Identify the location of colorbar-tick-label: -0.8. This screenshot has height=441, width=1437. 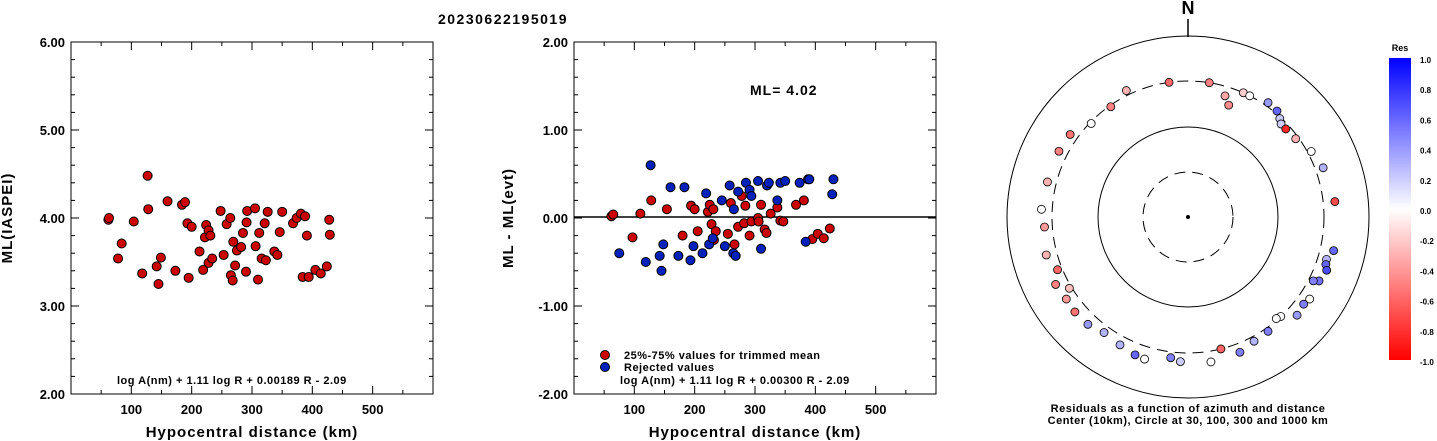
(1427, 332).